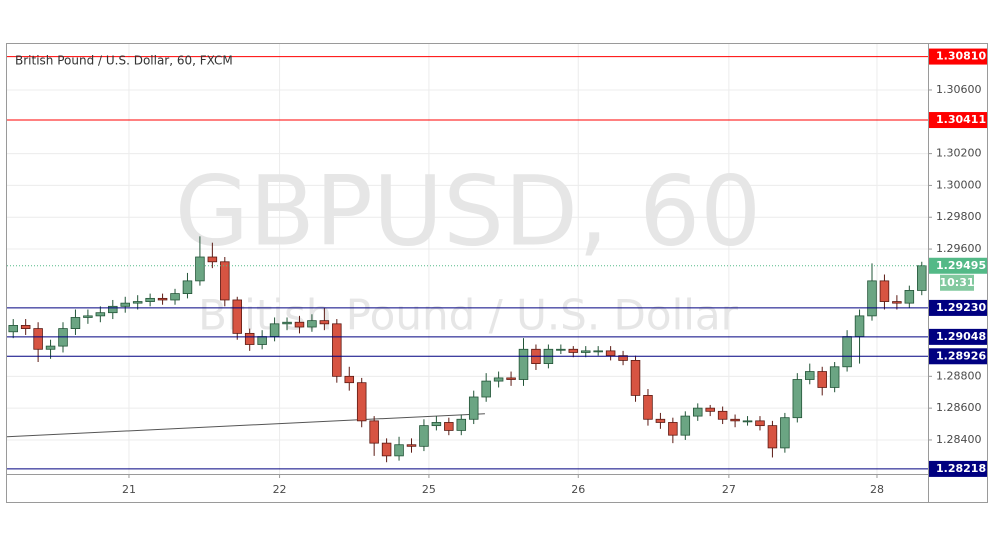 The height and width of the screenshot is (539, 991). Describe the element at coordinates (468, 315) in the screenshot. I see `watermark-subtitle: British Pound / U.S. Dollar` at that location.